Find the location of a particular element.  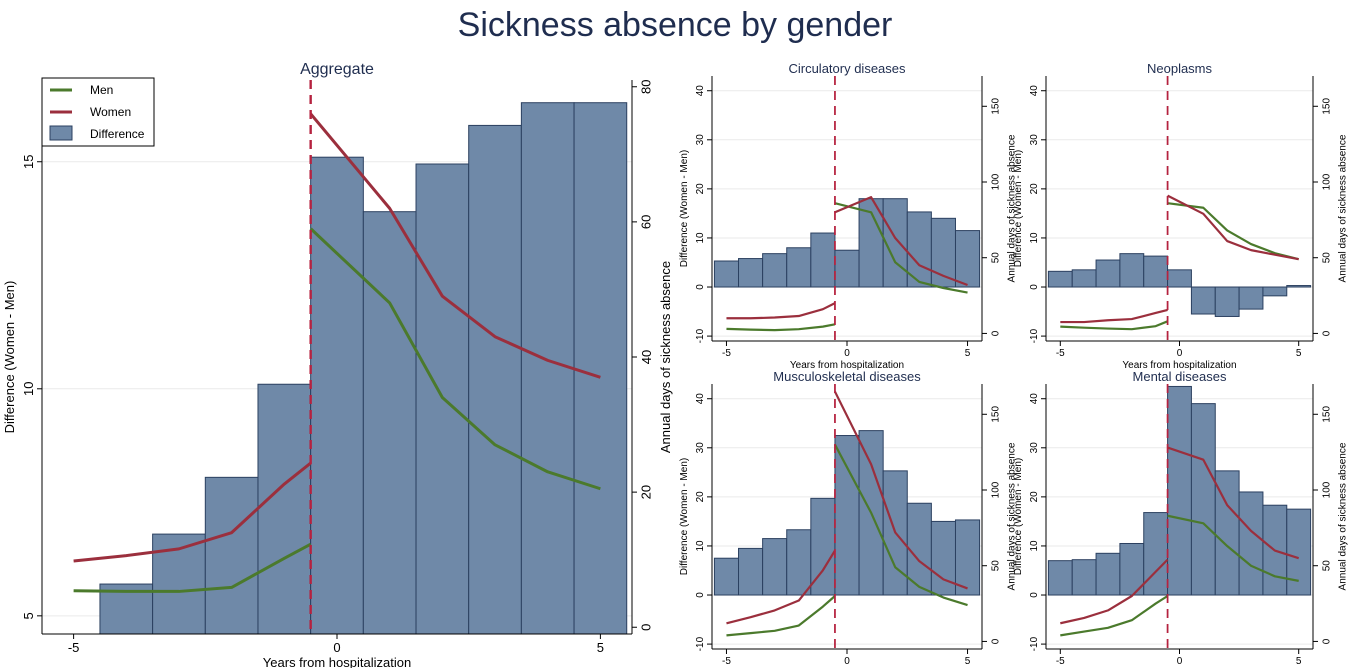

panel4-y-right-axis-label: Annual days of sickness absence is located at coordinates (1343, 516).